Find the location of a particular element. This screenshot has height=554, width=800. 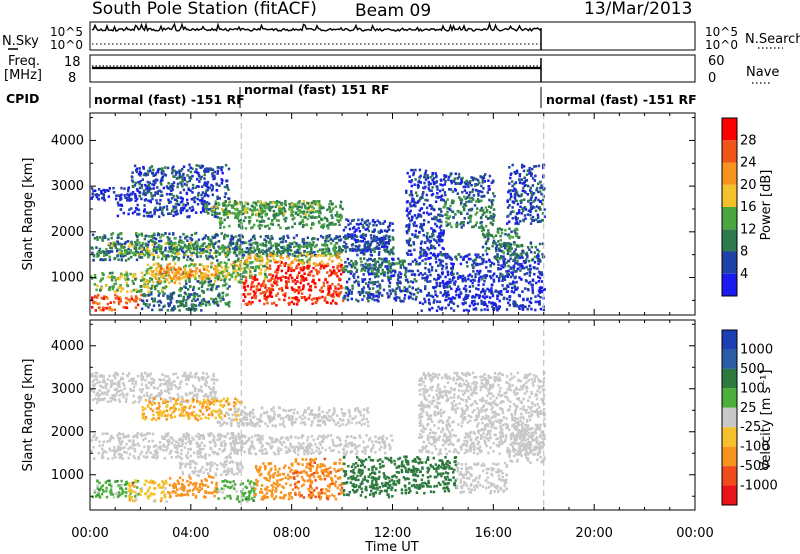

beam-label: Beam 09 is located at coordinates (393, 11).